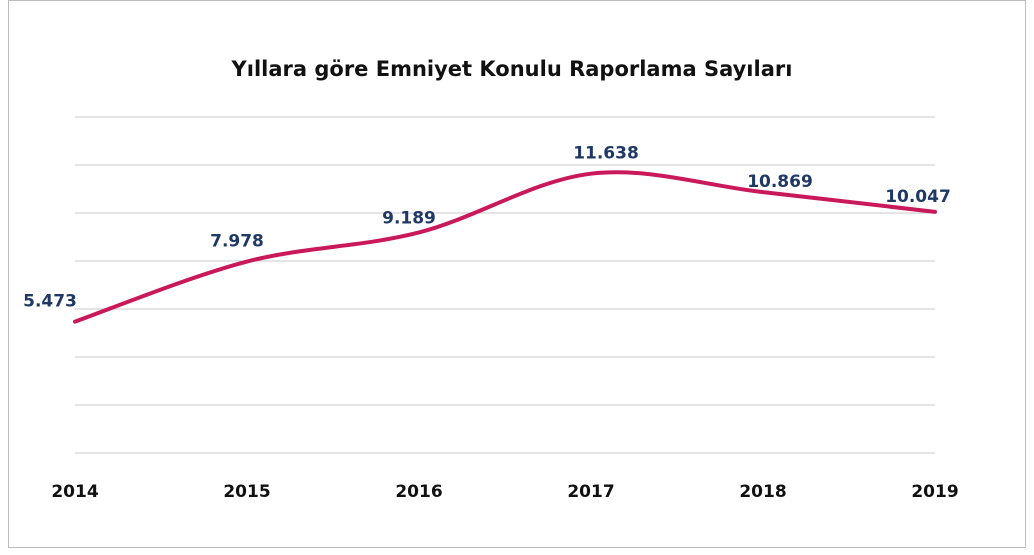 The height and width of the screenshot is (555, 1034). What do you see at coordinates (74, 492) in the screenshot?
I see `x-tick-label: 2014` at bounding box center [74, 492].